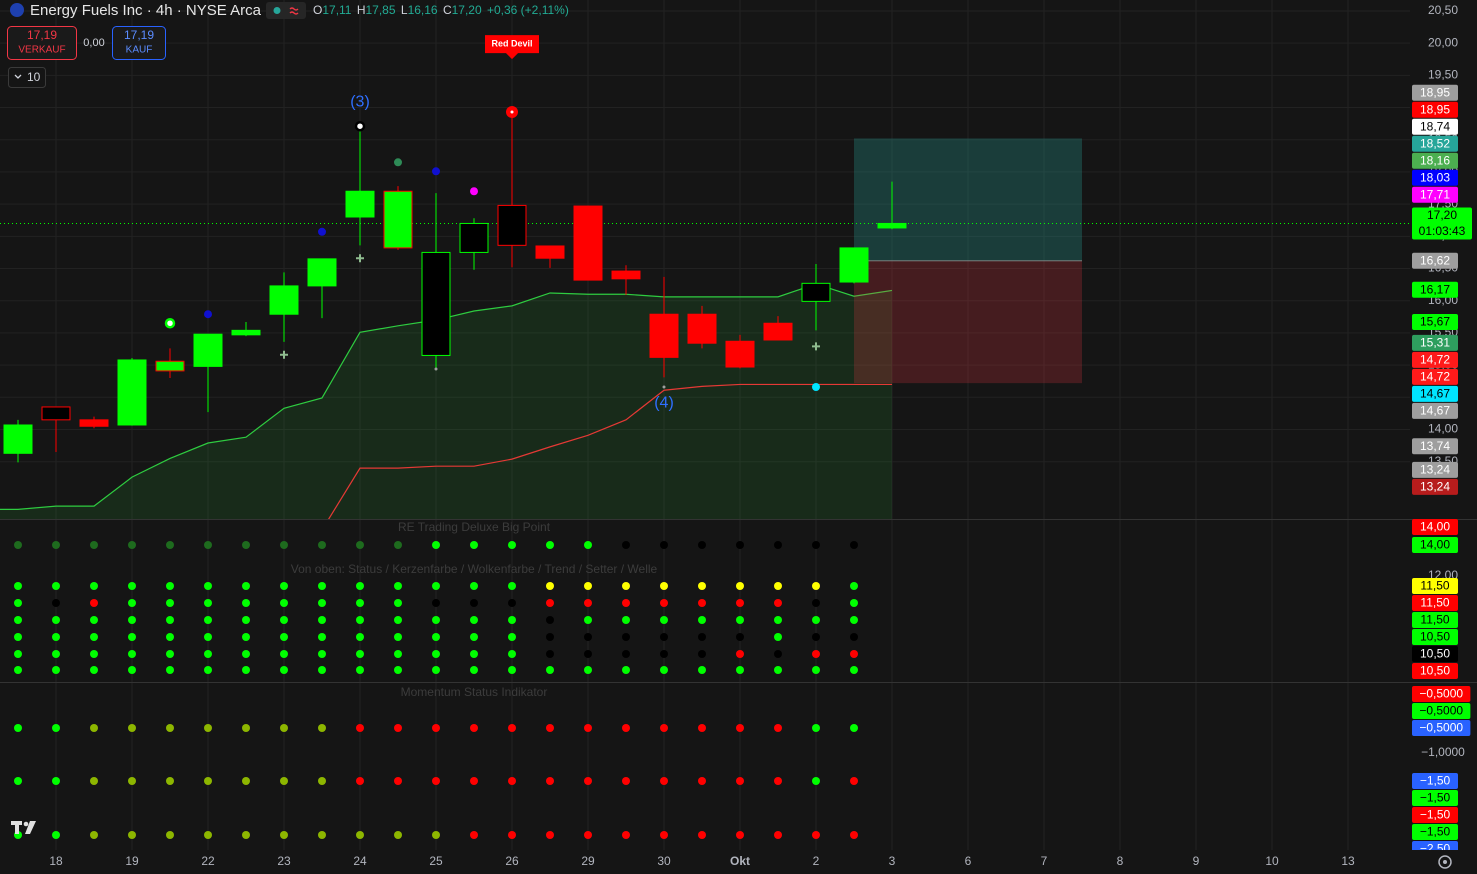  Describe the element at coordinates (1435, 260) in the screenshot. I see `price-badge-label: 16,62` at that location.